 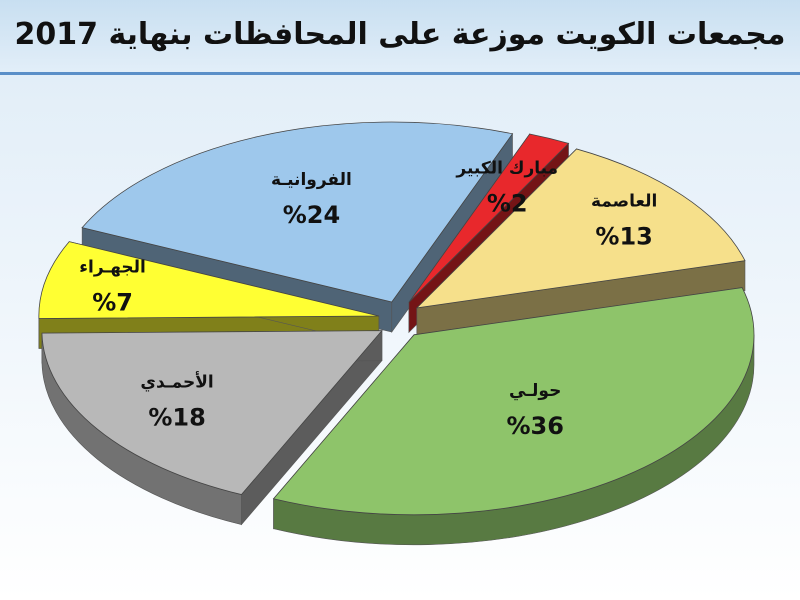 What do you see at coordinates (534, 426) in the screenshot?
I see `slice-value-1: %36` at bounding box center [534, 426].